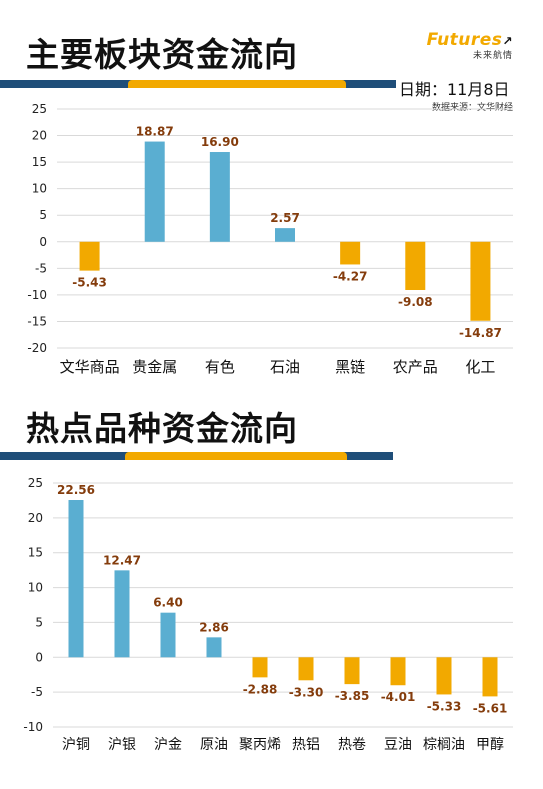 Image resolution: width=543 pixels, height=789 pixels. Describe the element at coordinates (220, 142) in the screenshot. I see `data-label: 16.90` at that location.